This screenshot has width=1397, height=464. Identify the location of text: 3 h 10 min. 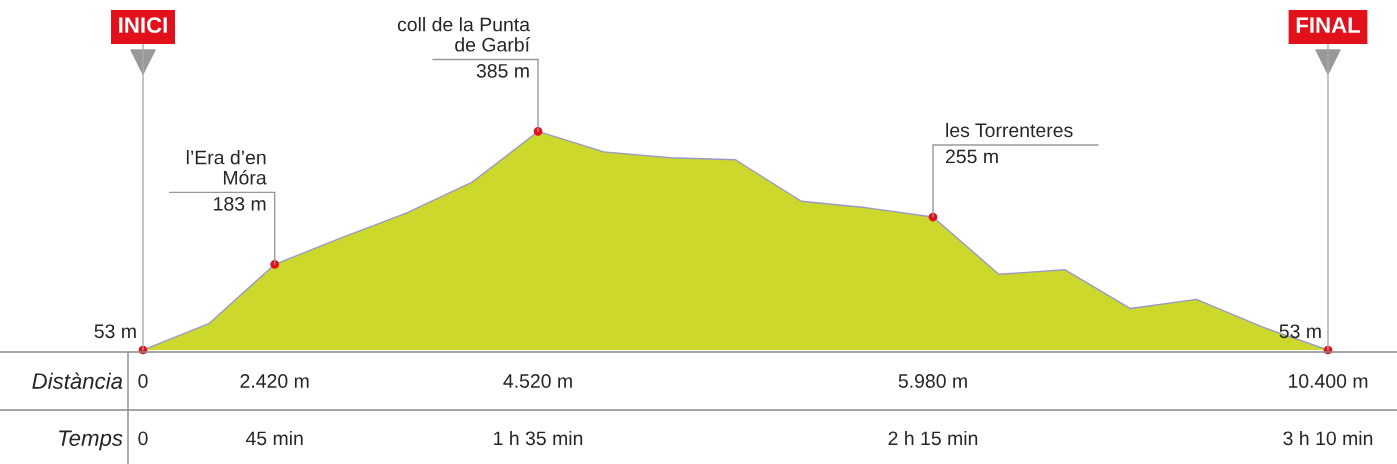
(1328, 438).